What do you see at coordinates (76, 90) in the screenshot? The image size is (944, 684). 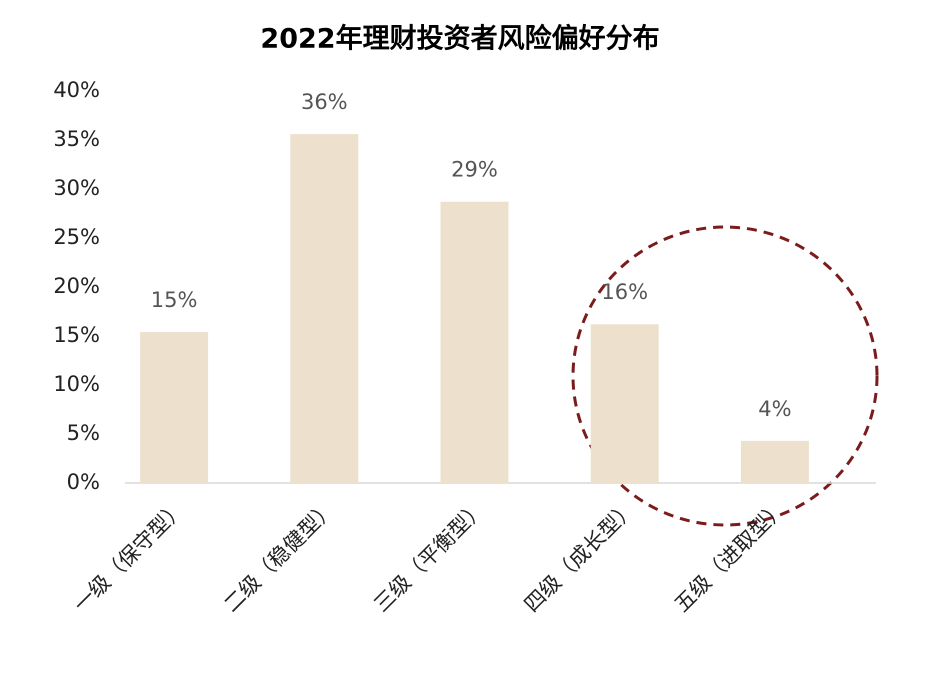 I see `y-tick-label: 40%` at bounding box center [76, 90].